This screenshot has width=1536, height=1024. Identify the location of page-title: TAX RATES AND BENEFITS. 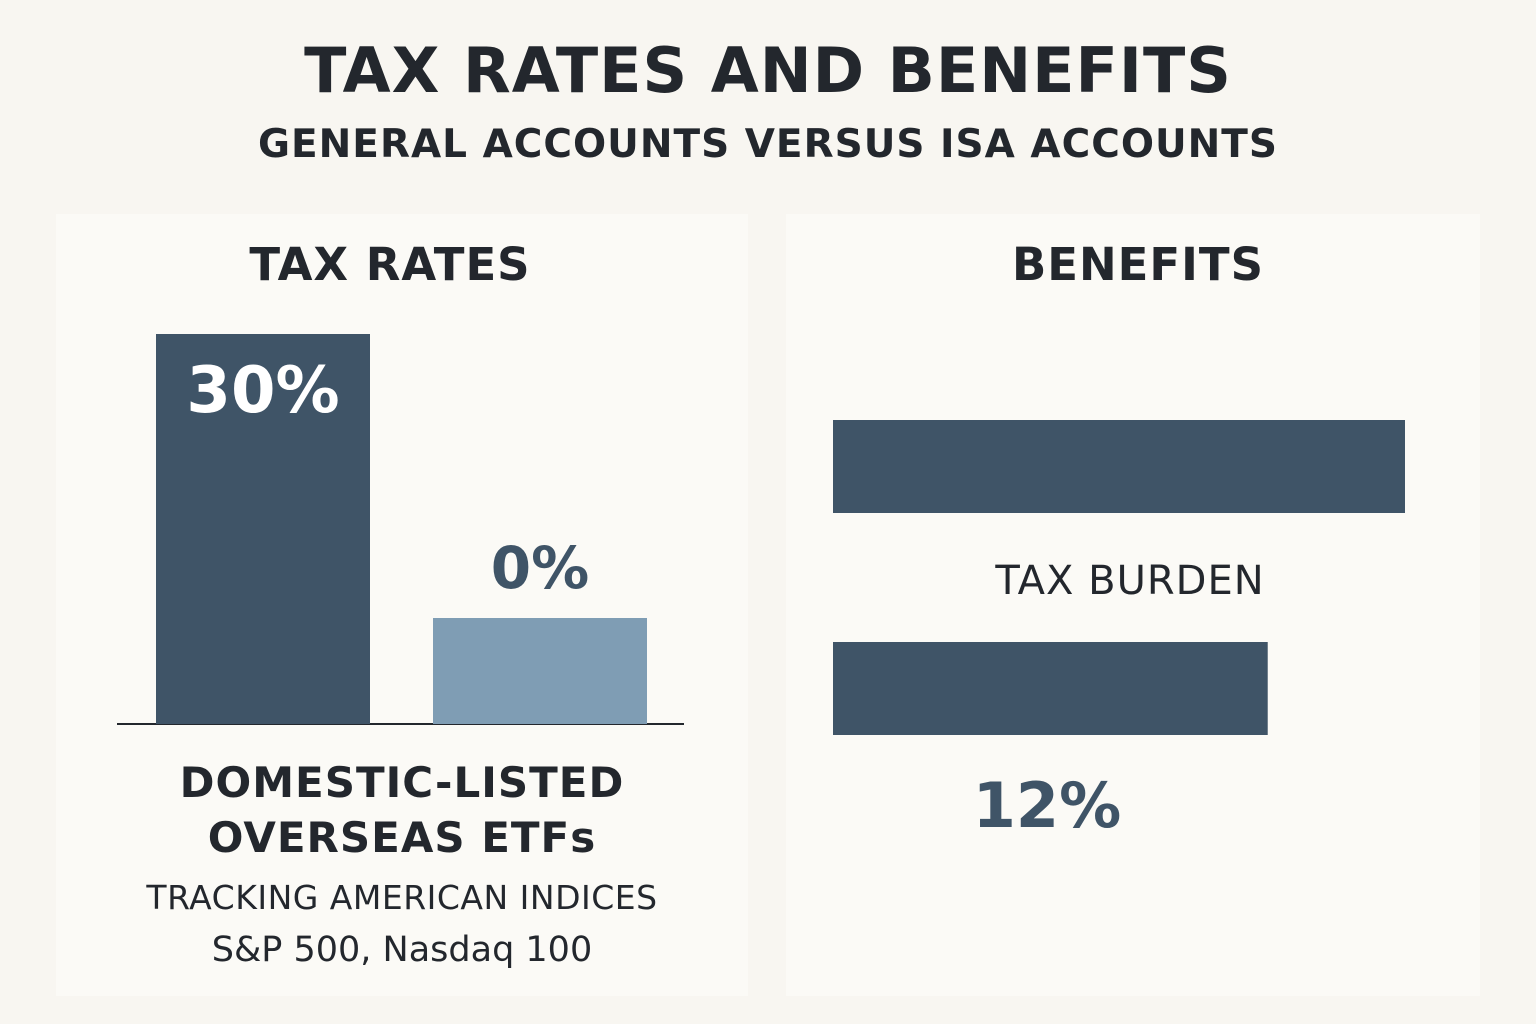
(768, 70).